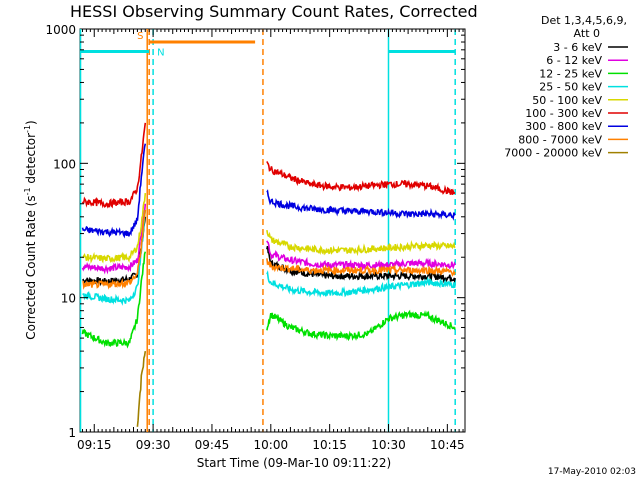 This screenshot has height=480, width=640. Describe the element at coordinates (64, 164) in the screenshot. I see `y-tick-label: 100` at that location.